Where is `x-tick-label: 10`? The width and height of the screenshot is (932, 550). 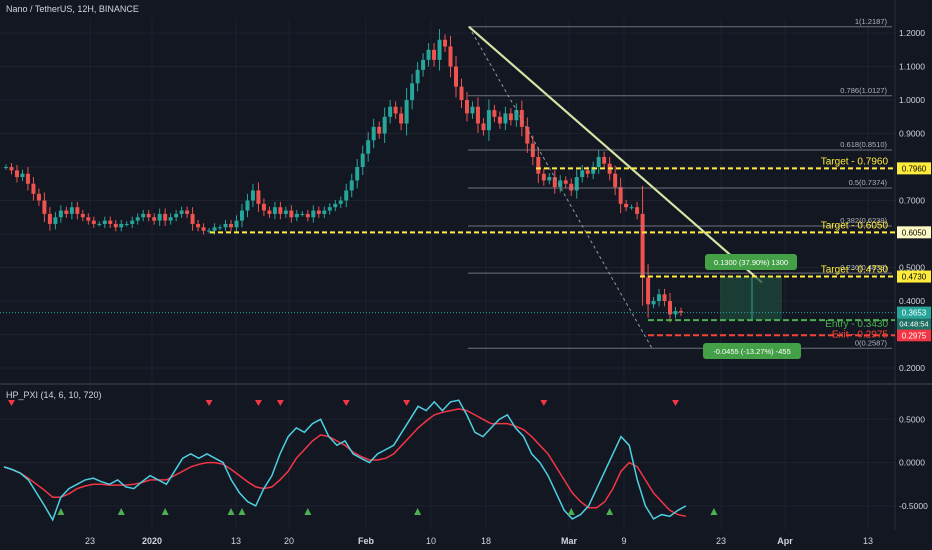
x-tick-label: 10 is located at coordinates (431, 541).